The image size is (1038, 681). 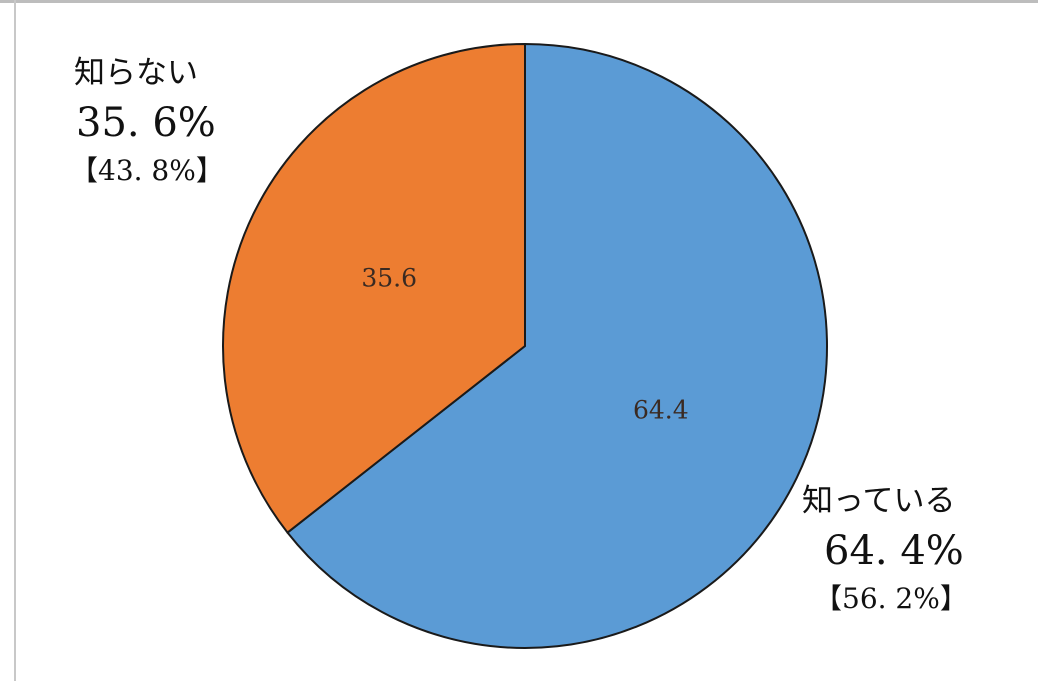 What do you see at coordinates (894, 551) in the screenshot?
I see `callout-aware-percent: 64. 4%` at bounding box center [894, 551].